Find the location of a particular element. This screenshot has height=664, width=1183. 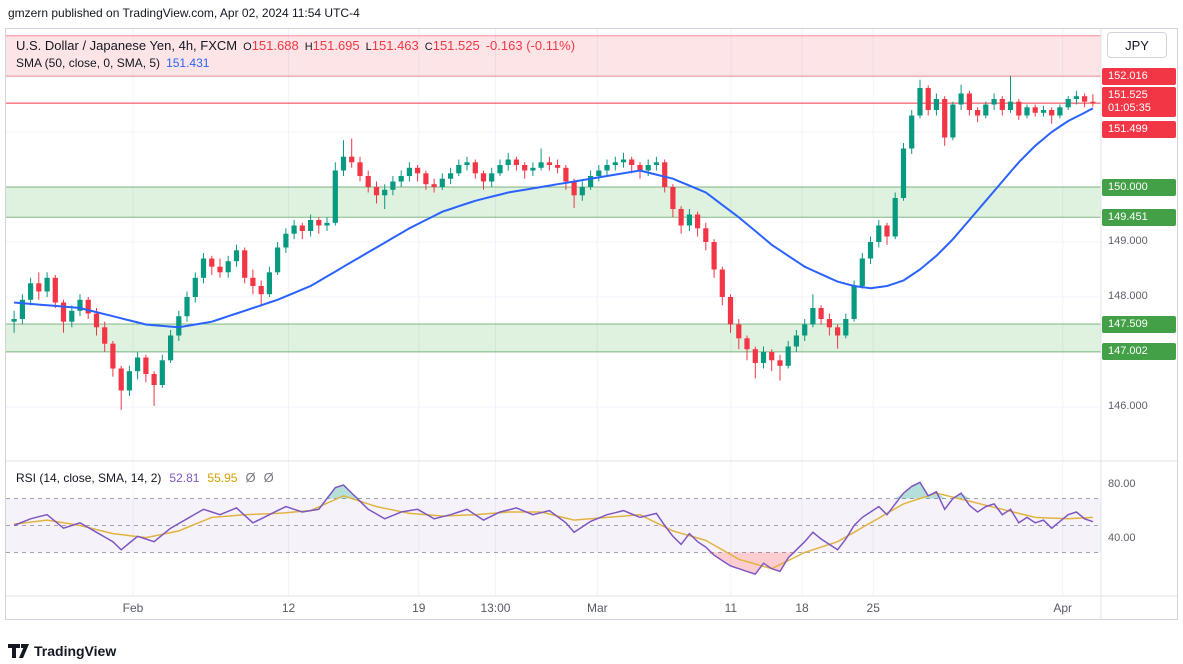

rsi-axis-label: 40.00 is located at coordinates (1122, 538).